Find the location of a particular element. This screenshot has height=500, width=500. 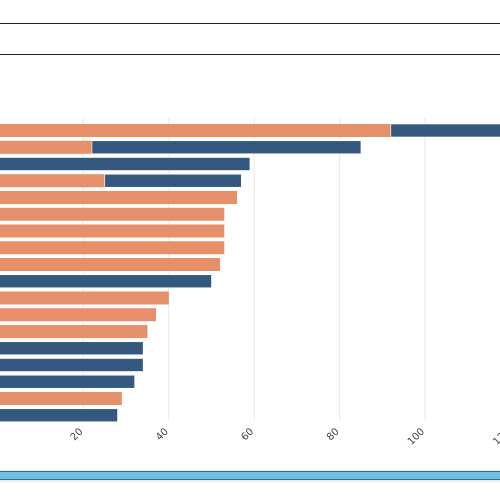

x-tick-label: 20 is located at coordinates (77, 434).